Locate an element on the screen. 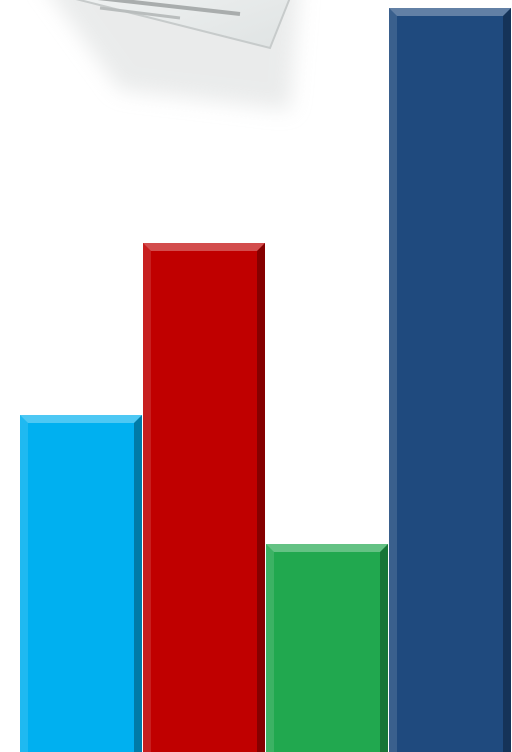 The image size is (512, 752). paper-icon is located at coordinates (176, 55).